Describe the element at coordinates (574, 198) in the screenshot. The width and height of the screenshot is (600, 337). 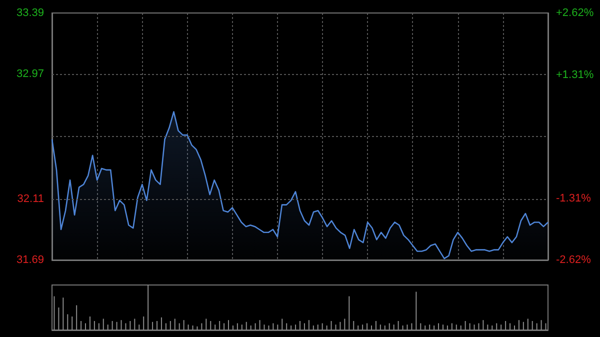
I see `y2-tick-label: -1.31%` at that location.